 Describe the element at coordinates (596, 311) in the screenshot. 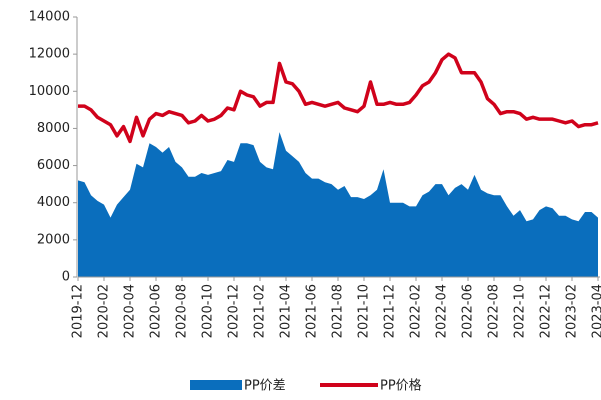

I see `x-tick-label: 2023-04` at that location.